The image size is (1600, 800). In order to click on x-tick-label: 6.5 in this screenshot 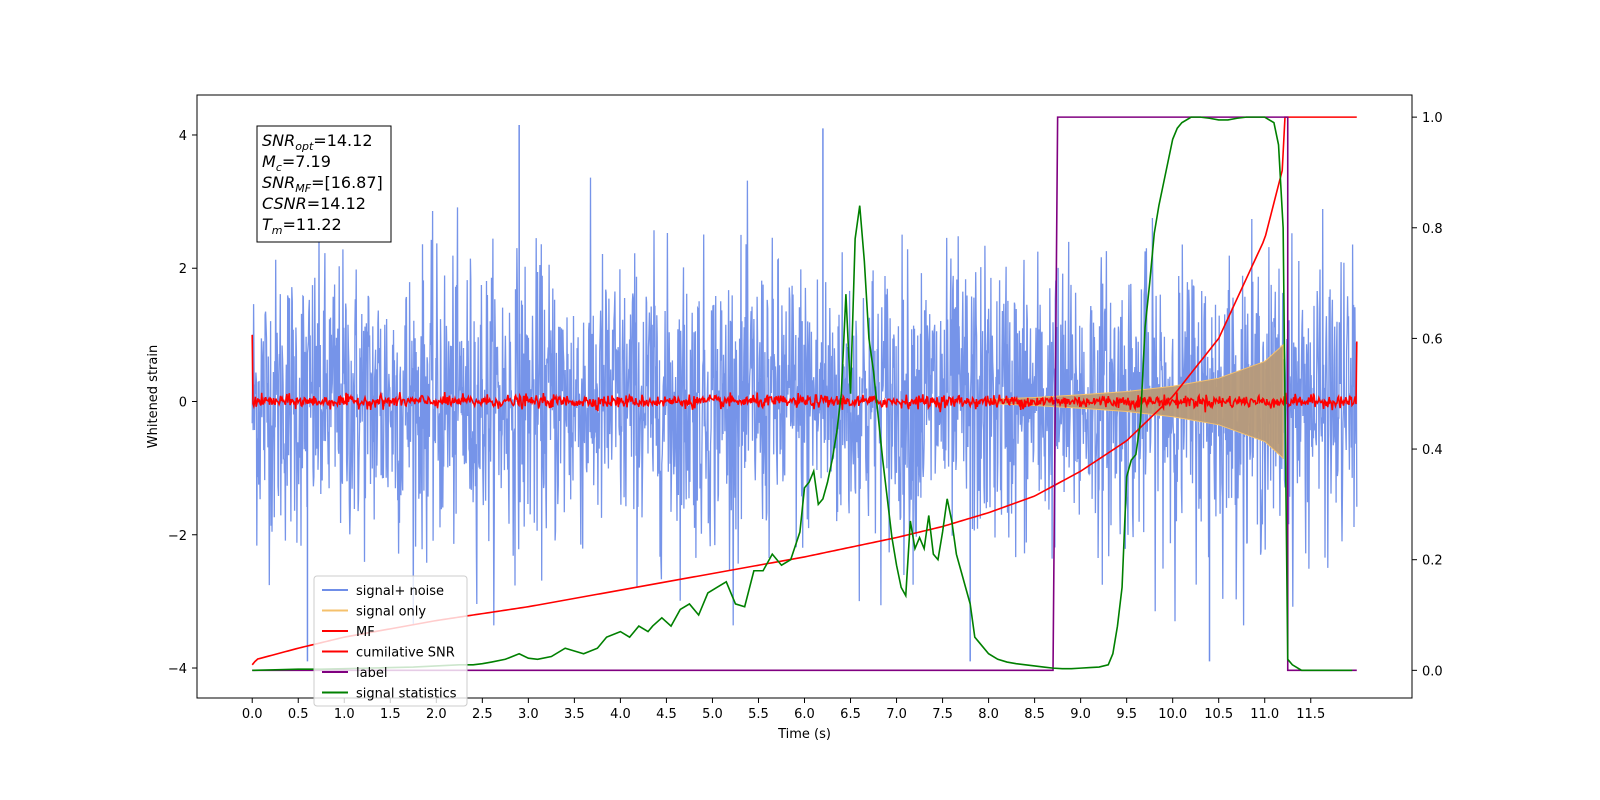, I will do `click(850, 714)`.